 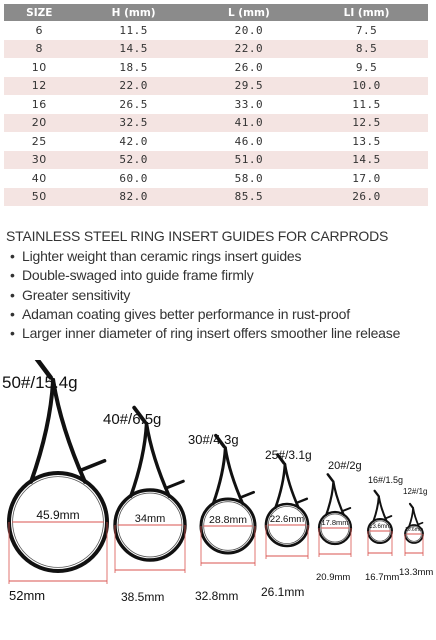 I want to click on weight-label: 25#/3.1g, so click(x=288, y=455).